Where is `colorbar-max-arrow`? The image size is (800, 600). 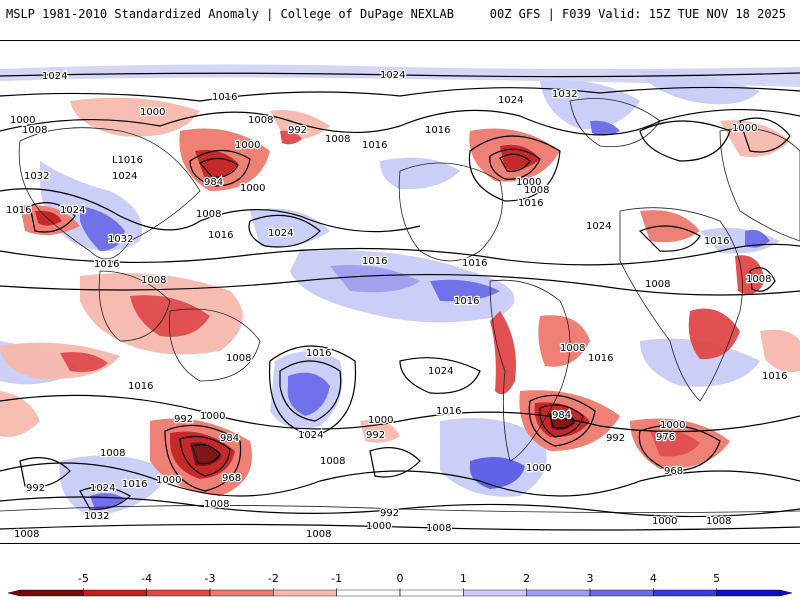
colorbar-max-arrow is located at coordinates (786, 593).